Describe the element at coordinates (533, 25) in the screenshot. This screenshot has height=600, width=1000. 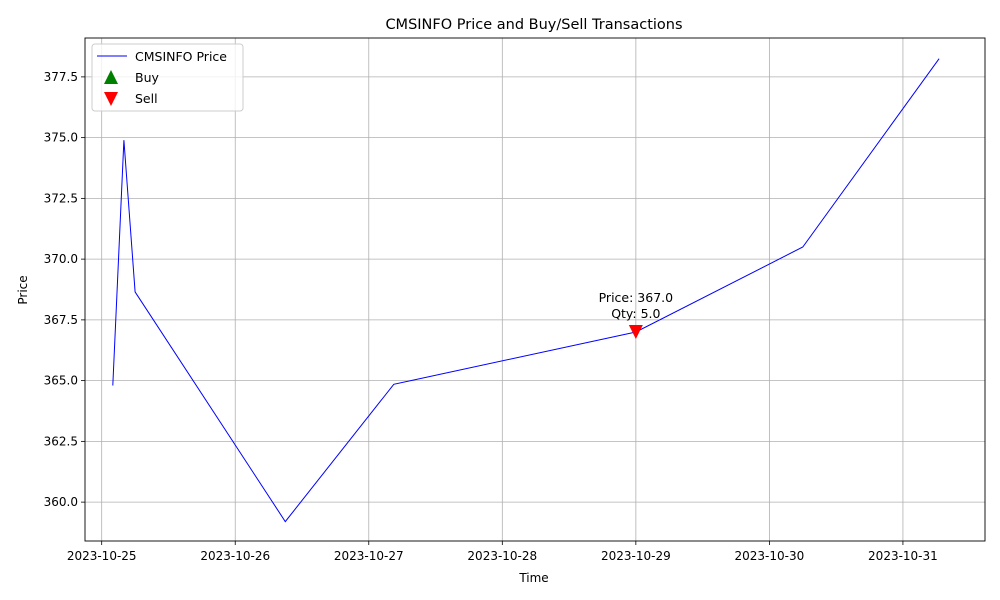
I see `chart-title: CMSINFO Price and Buy/Sell Transactions` at that location.